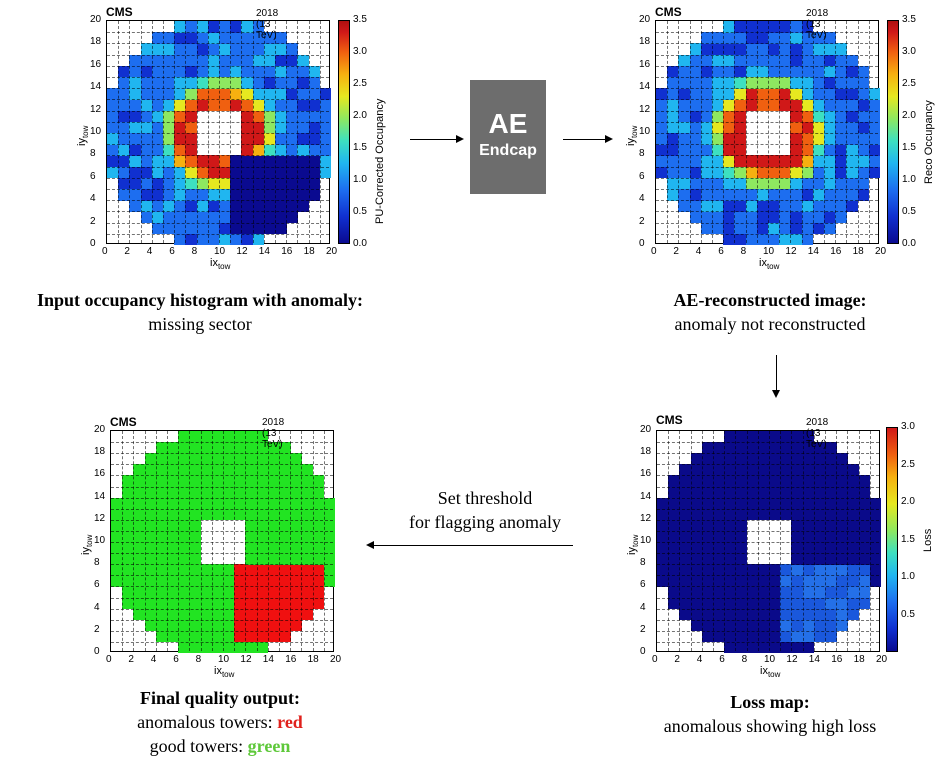  Describe the element at coordinates (792, 659) in the screenshot. I see `loss-x-tick-label: 12` at that location.